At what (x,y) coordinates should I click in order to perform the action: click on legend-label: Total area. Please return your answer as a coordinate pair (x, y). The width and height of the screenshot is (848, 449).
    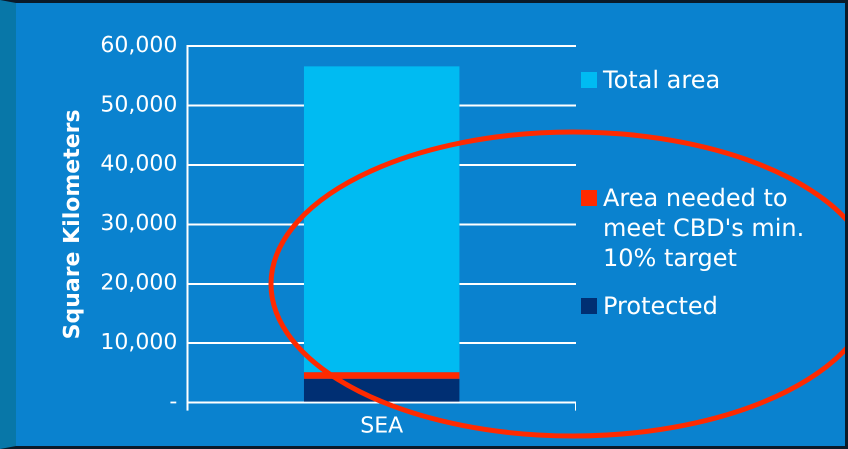
    Looking at the image, I should click on (661, 80).